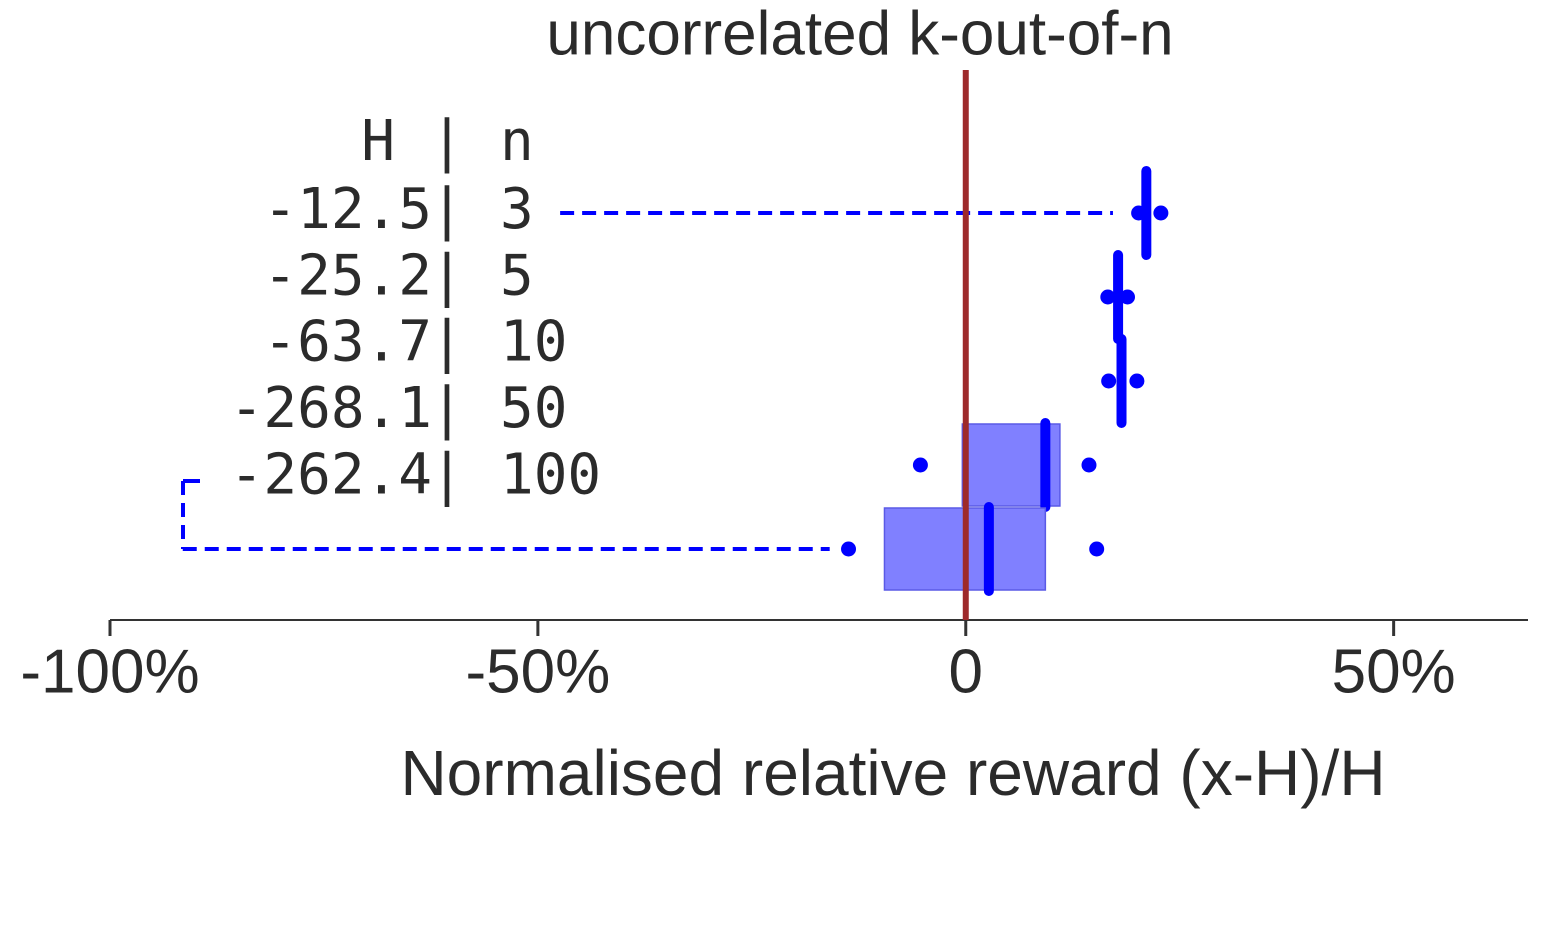 This screenshot has height=951, width=1551. Describe the element at coordinates (331, 408) in the screenshot. I see `row-h: -268.1` at that location.